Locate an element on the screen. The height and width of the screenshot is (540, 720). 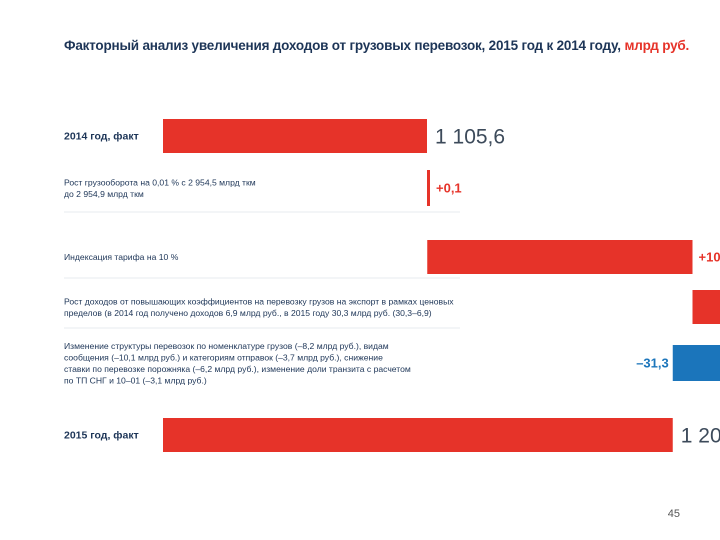
category-label-line: 2015 год, факт is located at coordinates (101, 436).